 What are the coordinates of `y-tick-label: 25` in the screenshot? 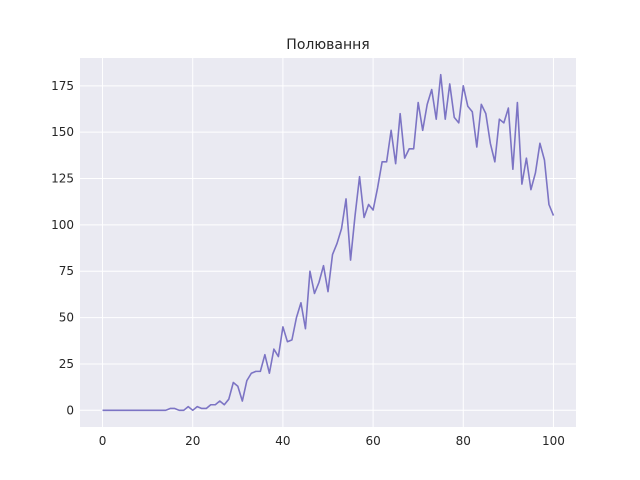 It's located at (66, 364).